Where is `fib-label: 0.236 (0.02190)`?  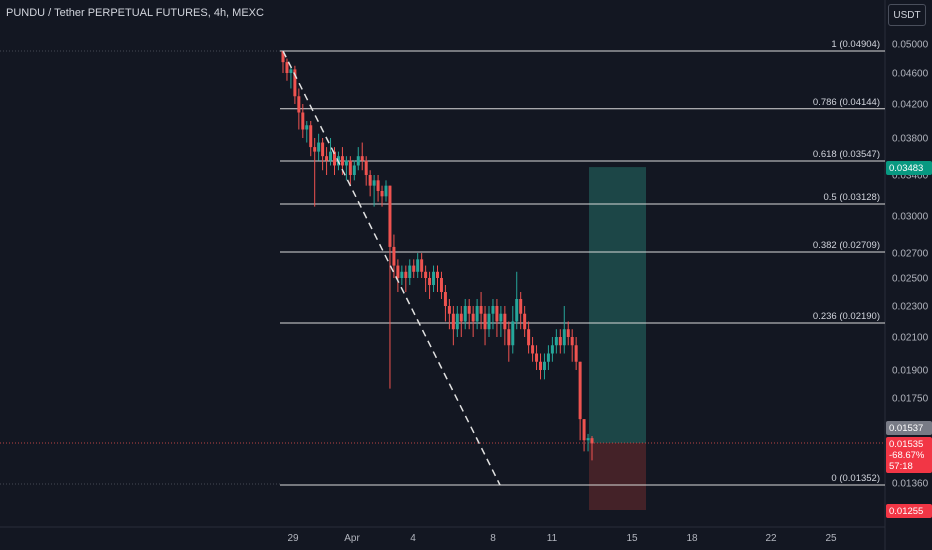 fib-label: 0.236 (0.02190) is located at coordinates (846, 316).